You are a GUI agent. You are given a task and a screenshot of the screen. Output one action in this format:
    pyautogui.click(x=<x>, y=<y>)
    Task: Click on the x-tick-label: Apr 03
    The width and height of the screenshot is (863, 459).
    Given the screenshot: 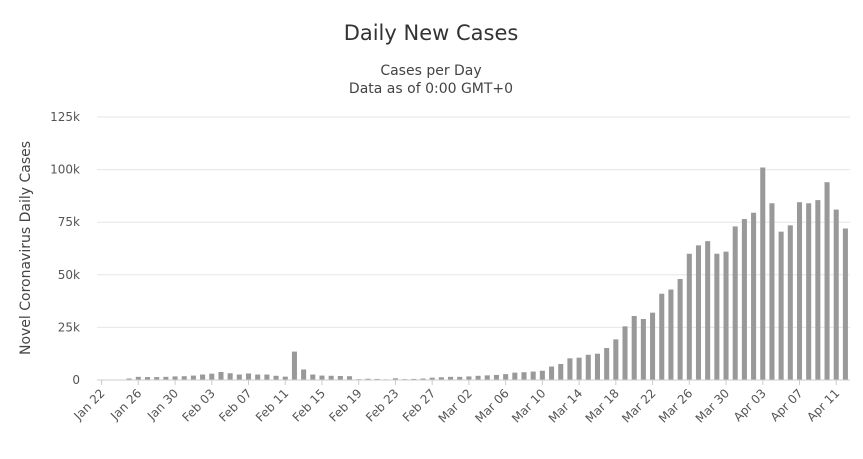 What is the action you would take?
    pyautogui.click(x=750, y=405)
    